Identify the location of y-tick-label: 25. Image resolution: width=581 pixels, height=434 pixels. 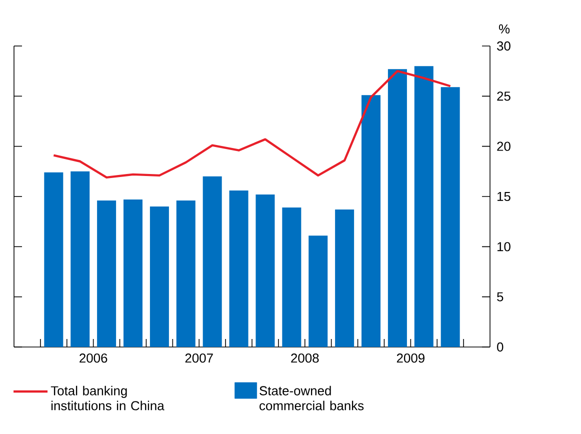
(503, 96).